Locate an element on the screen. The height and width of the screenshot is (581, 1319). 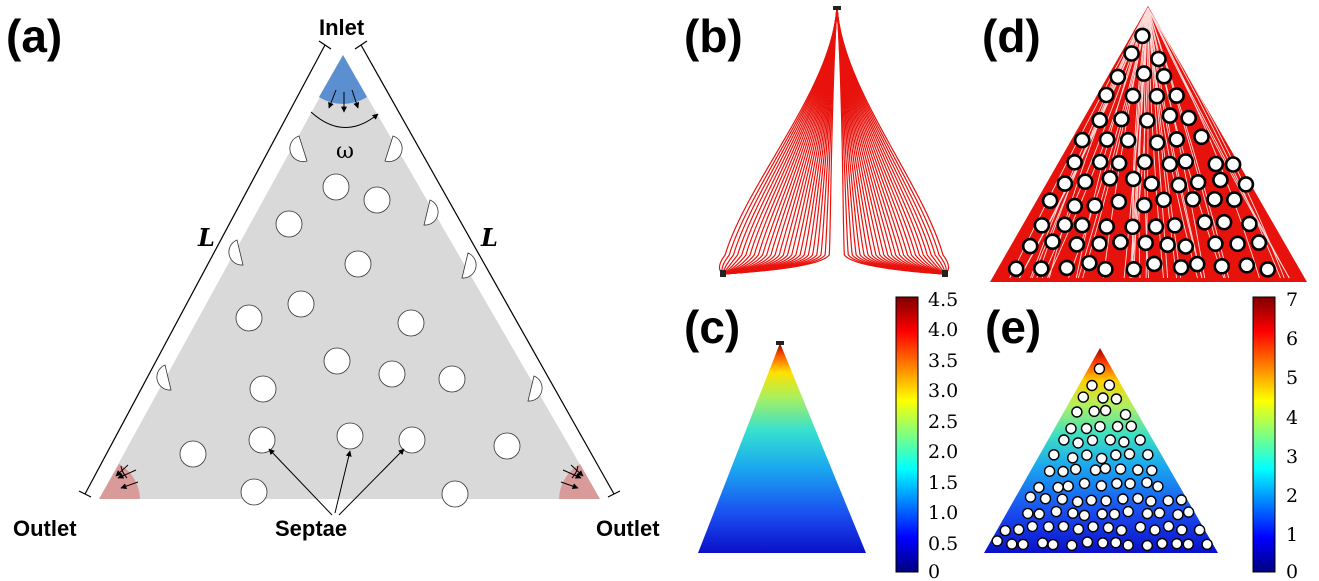
tick-e-6: 6 is located at coordinates (1292, 339).